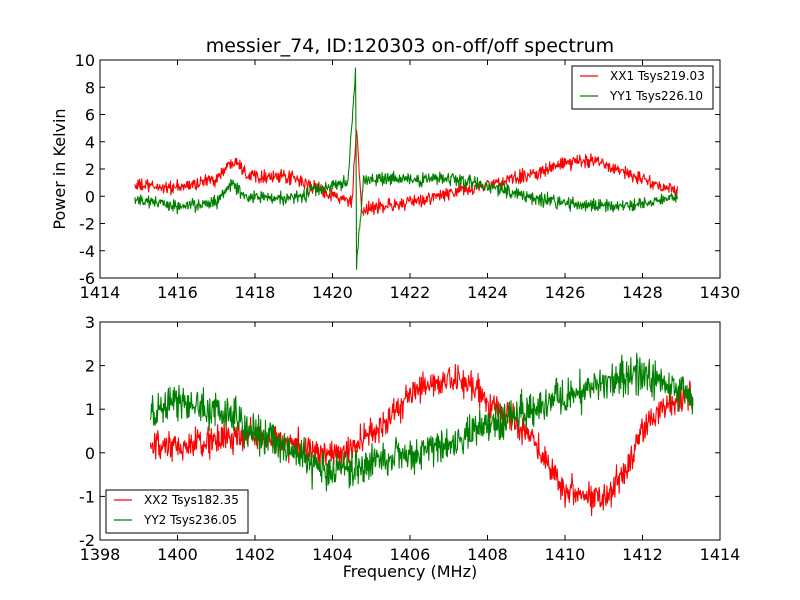  I want to click on x-tick-label: 1410, so click(565, 554).